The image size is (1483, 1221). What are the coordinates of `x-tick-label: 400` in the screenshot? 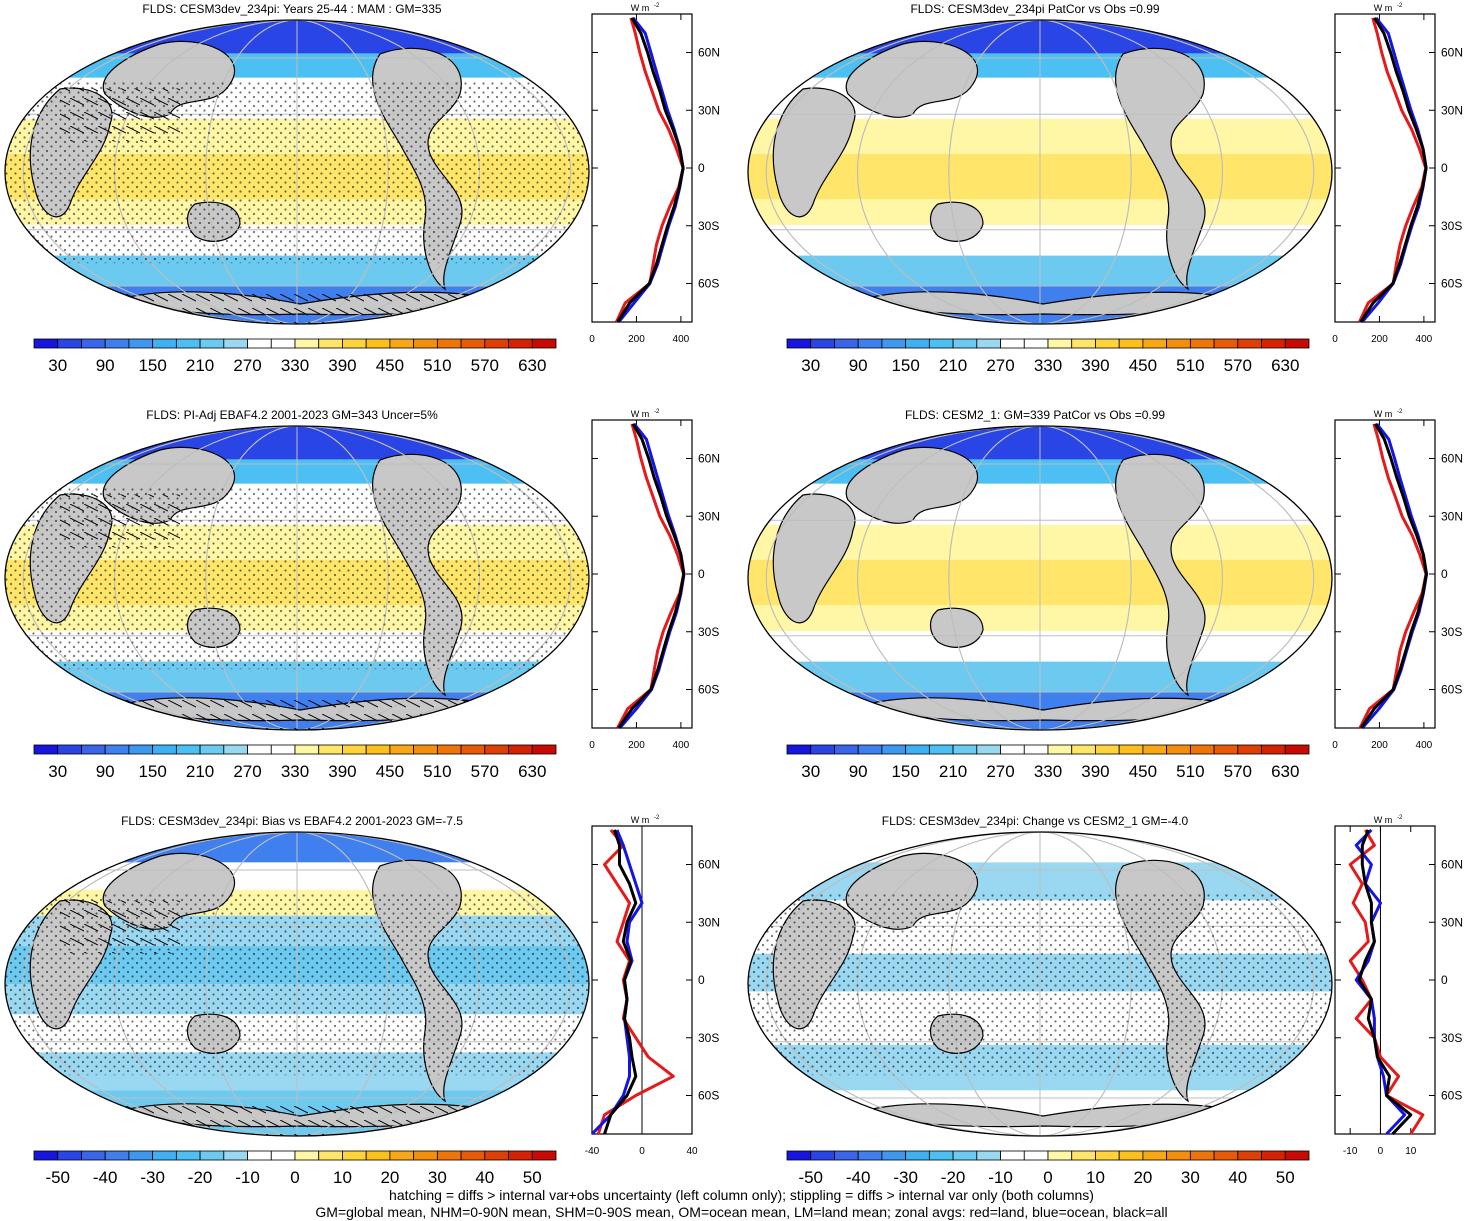 It's located at (681, 745).